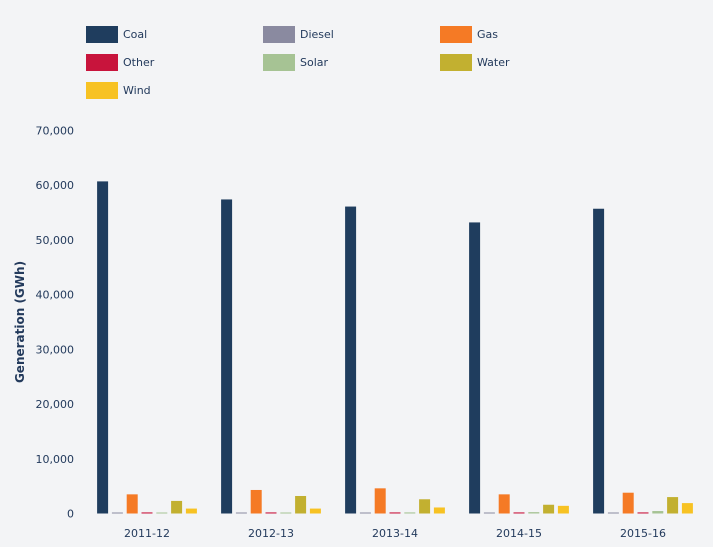 The image size is (713, 547). Describe the element at coordinates (351, 34) in the screenshot. I see `legend-item-diesel: Diesel` at that location.